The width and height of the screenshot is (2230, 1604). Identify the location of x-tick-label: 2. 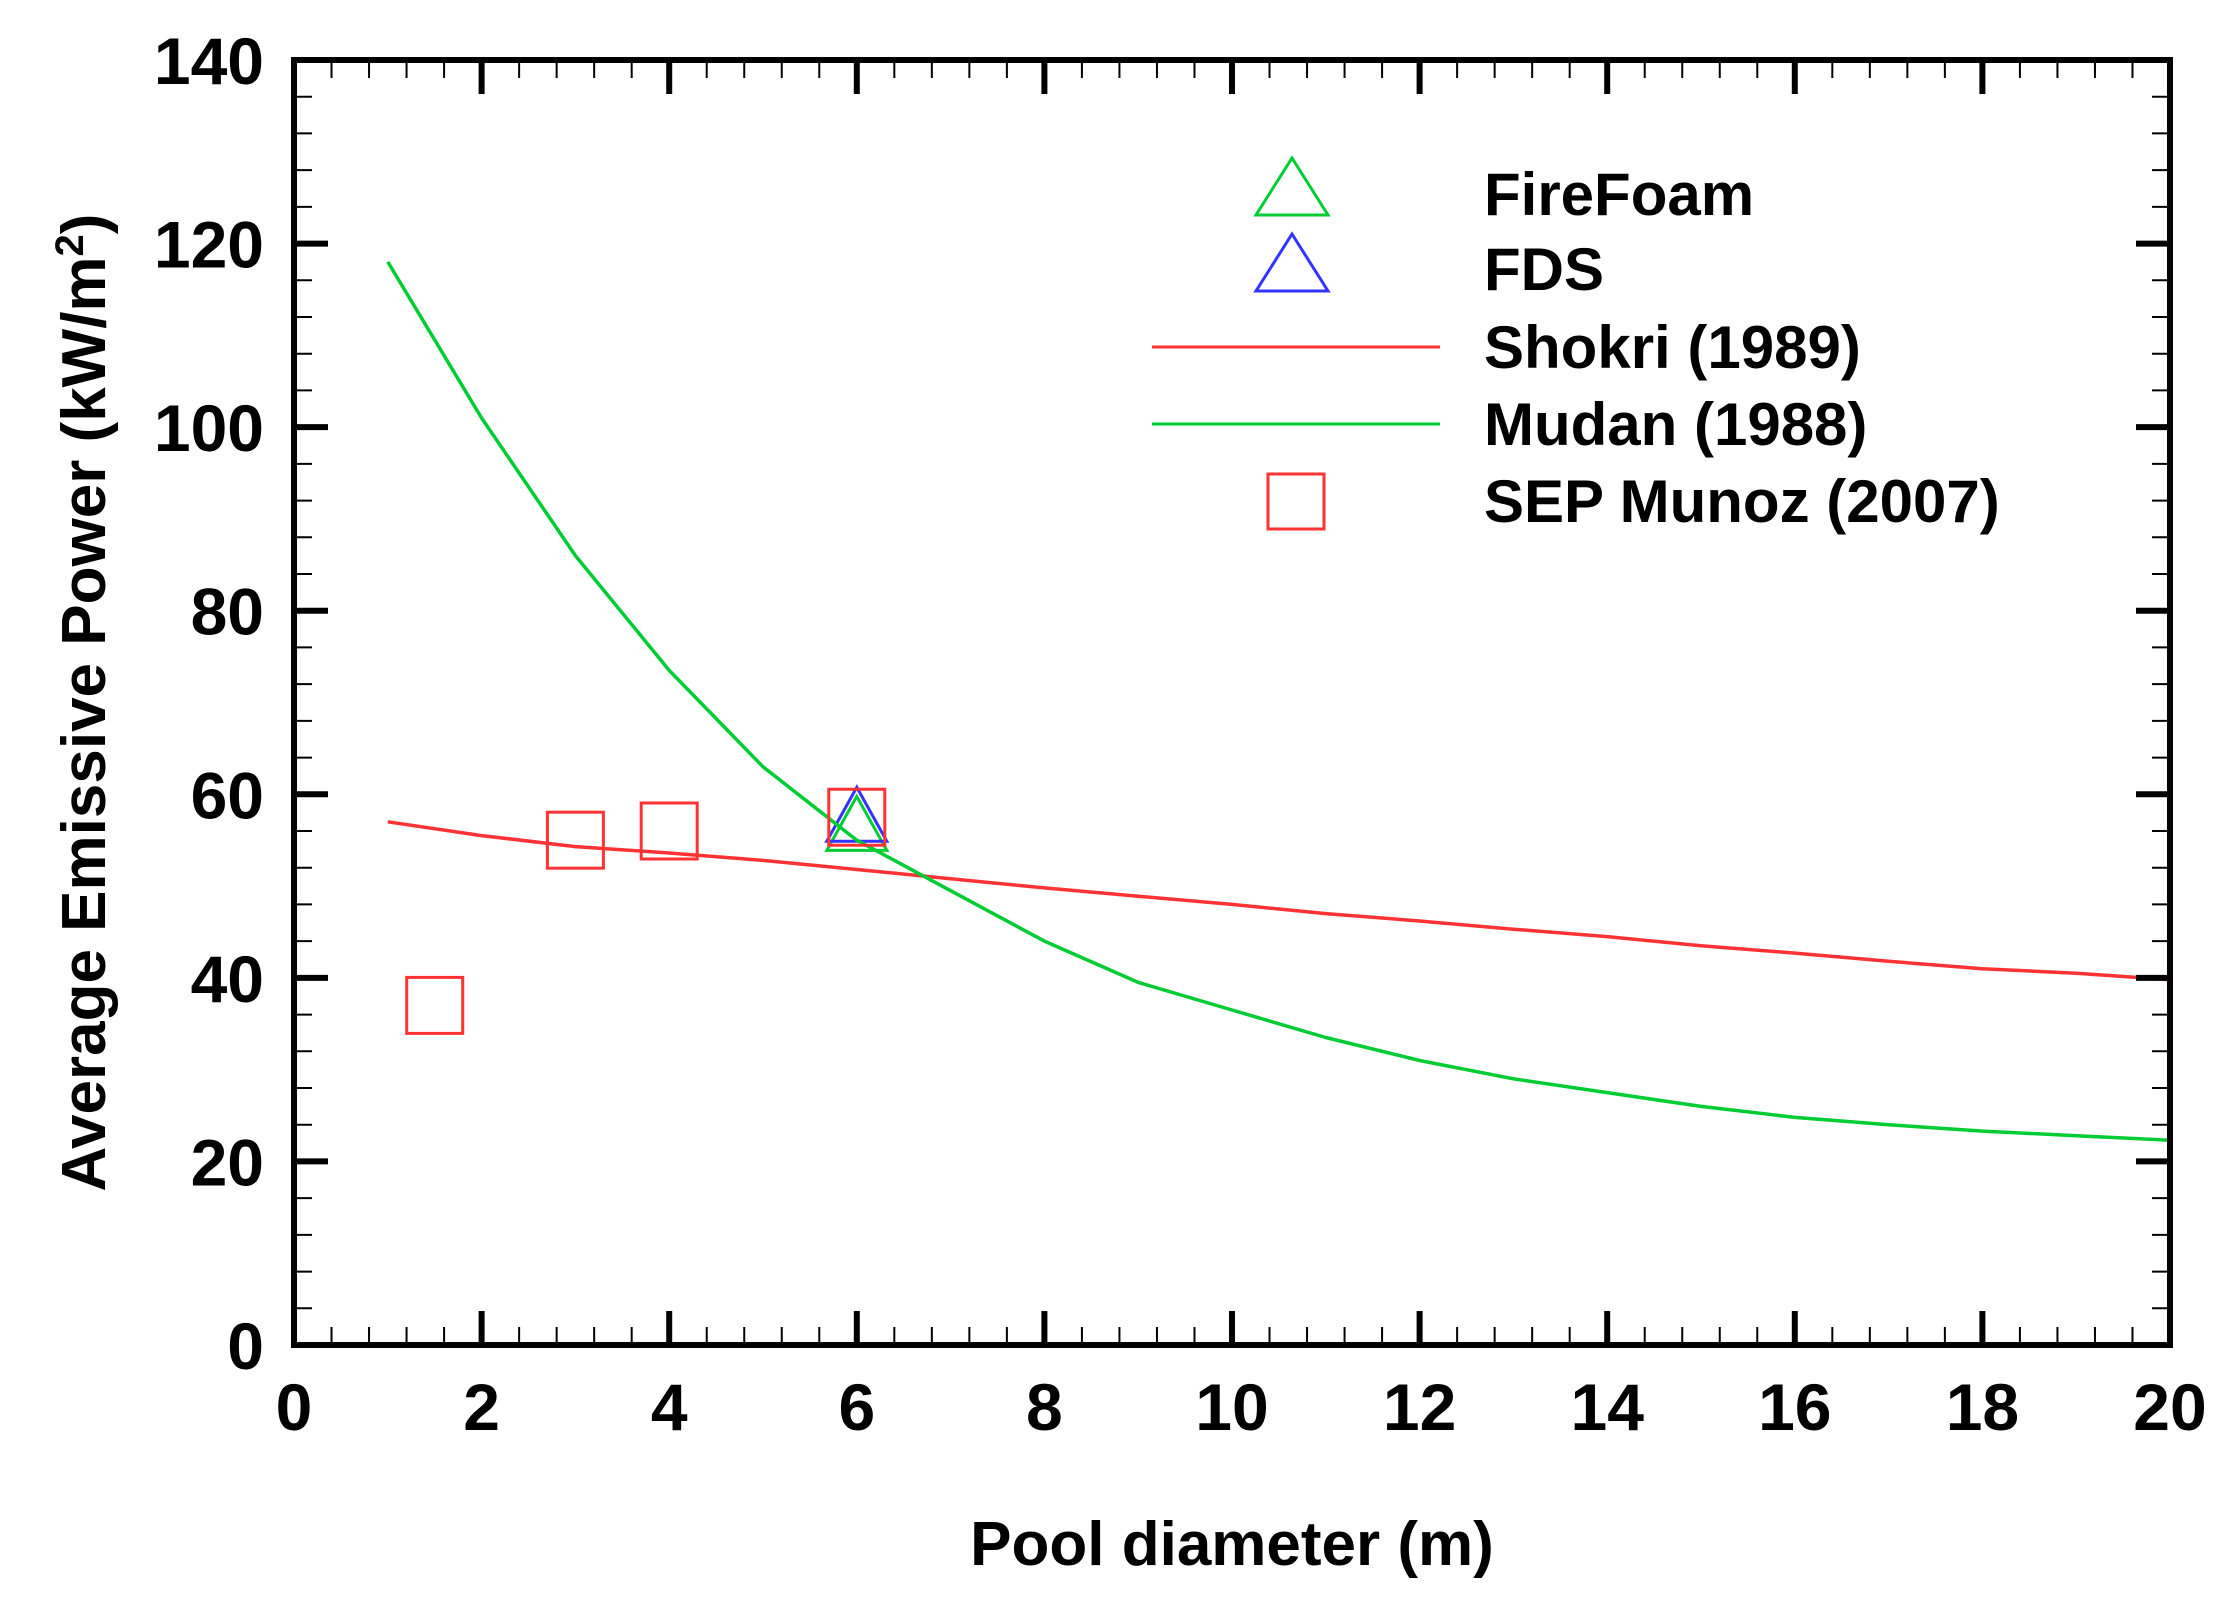
(481, 1407).